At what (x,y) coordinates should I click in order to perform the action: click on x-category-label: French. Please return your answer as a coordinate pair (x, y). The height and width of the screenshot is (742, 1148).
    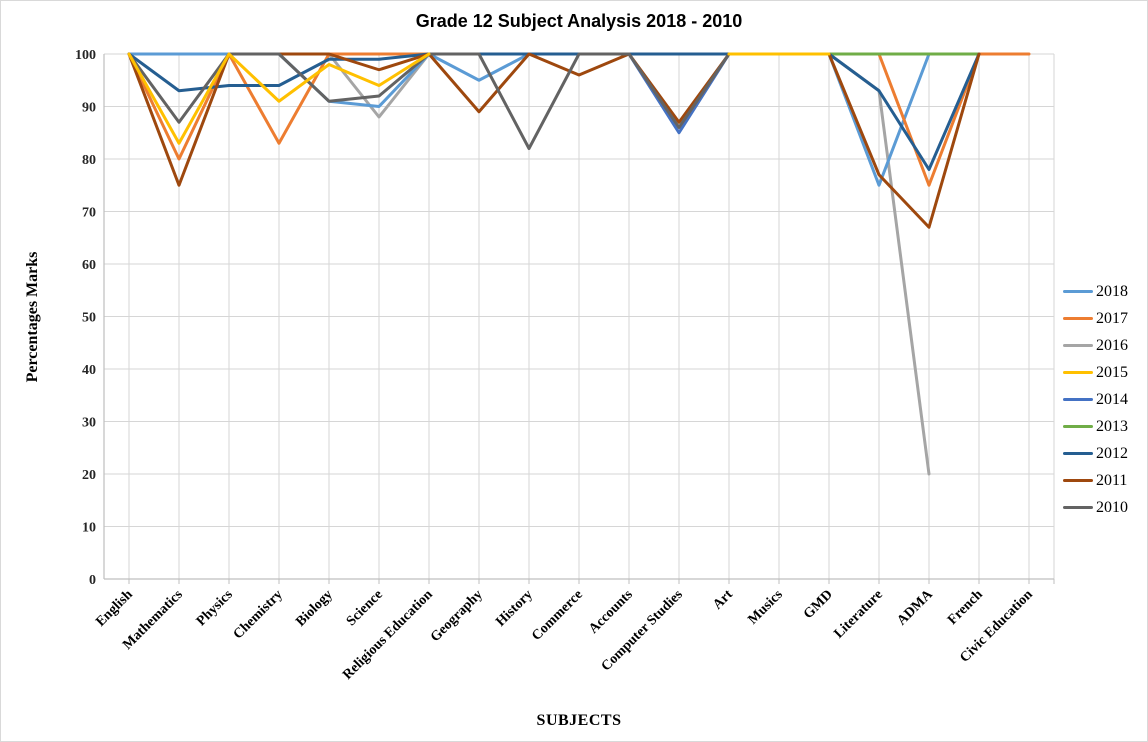
    Looking at the image, I should click on (965, 607).